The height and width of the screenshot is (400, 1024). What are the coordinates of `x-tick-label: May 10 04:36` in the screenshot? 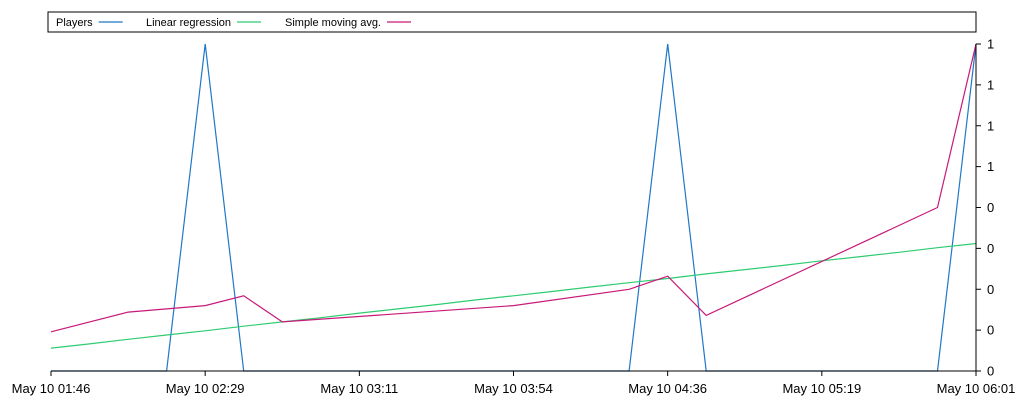 It's located at (667, 388).